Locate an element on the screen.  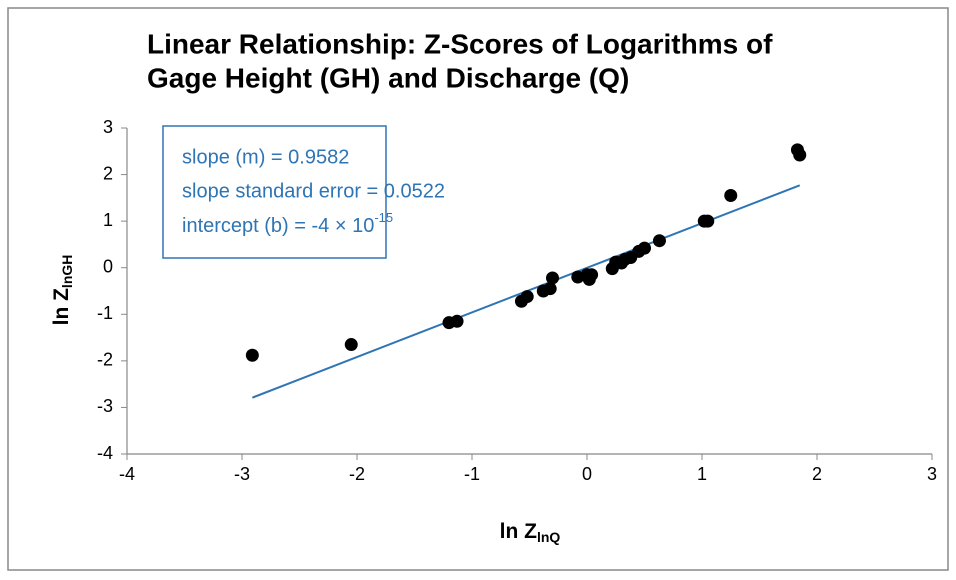
annotation: slope (m) = 0.9582 is located at coordinates (265, 157).